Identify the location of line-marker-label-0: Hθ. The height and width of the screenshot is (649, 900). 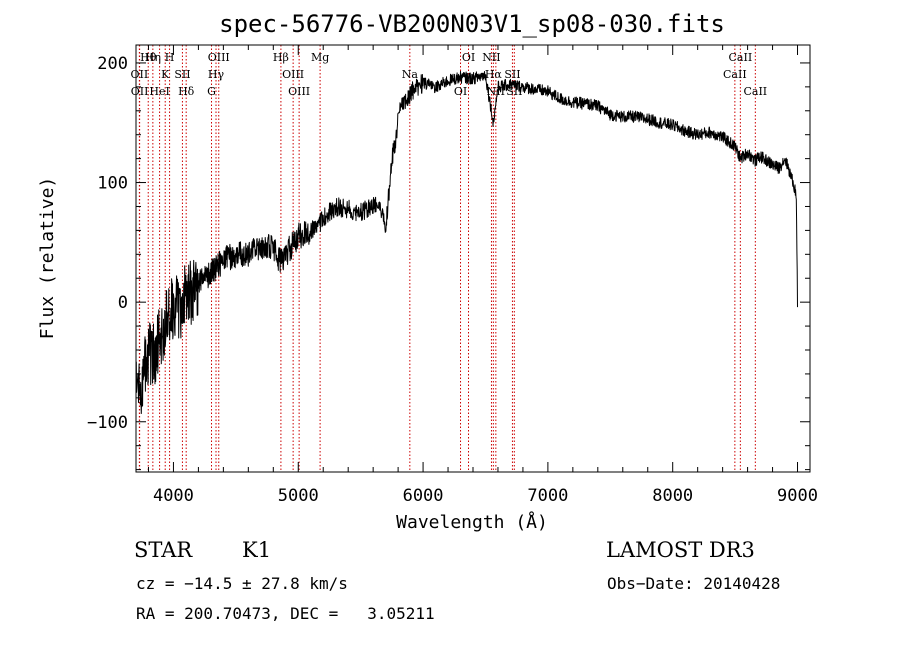
(148, 57).